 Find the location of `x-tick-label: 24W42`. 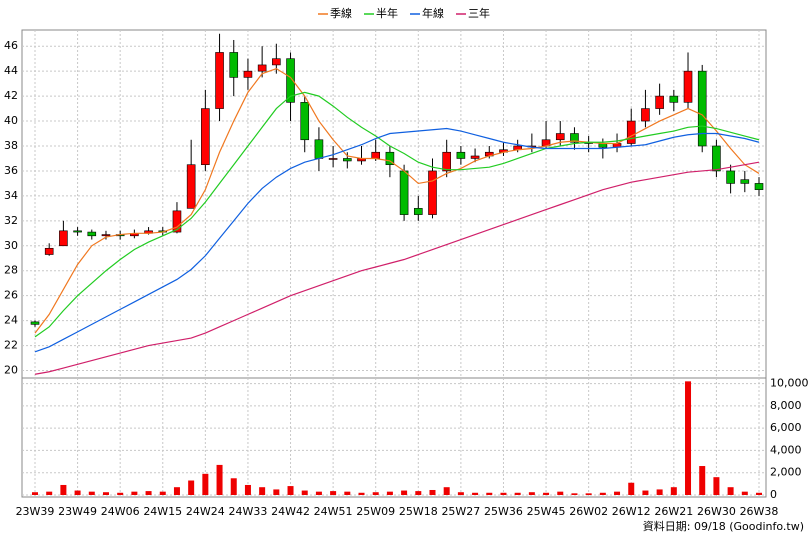

x-tick-label: 24W42 is located at coordinates (290, 511).